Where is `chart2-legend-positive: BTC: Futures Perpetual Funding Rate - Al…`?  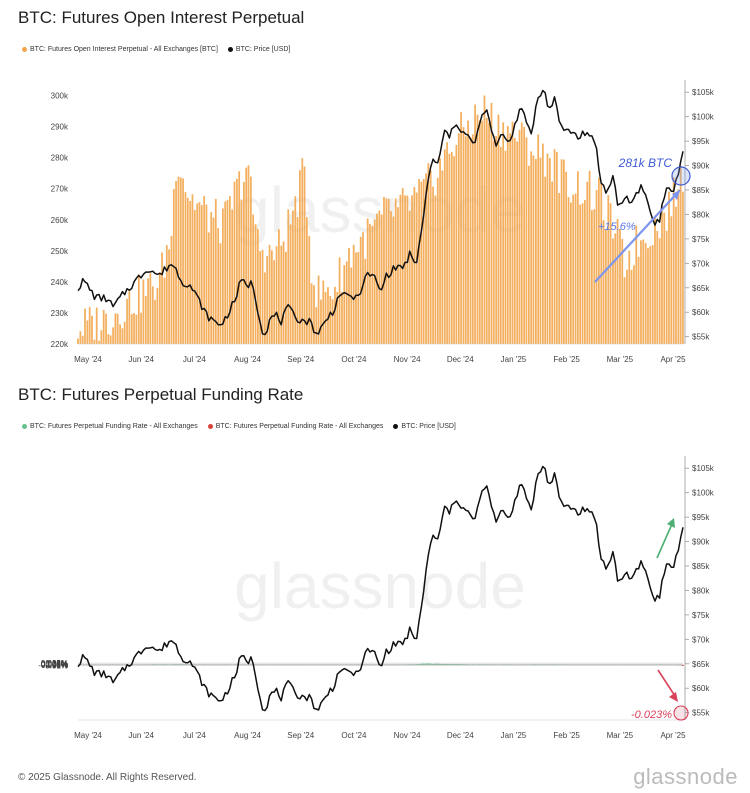
chart2-legend-positive: BTC: Futures Perpetual Funding Rate - Al… is located at coordinates (110, 426).